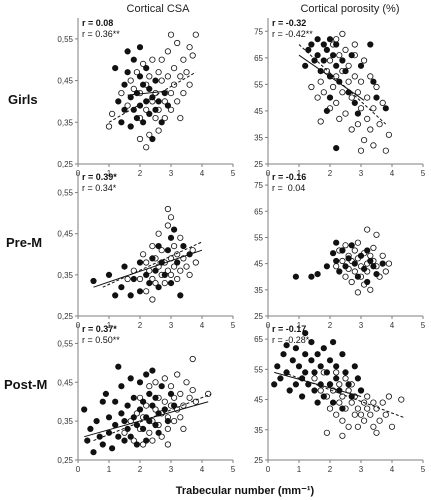  Describe the element at coordinates (25, 384) in the screenshot. I see `row-label: Post-M` at that location.